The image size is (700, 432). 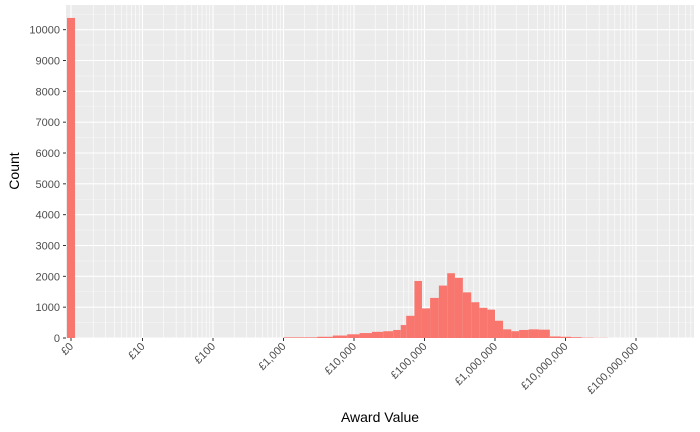 What do you see at coordinates (48, 247) in the screenshot?
I see `y-tick-label: 3000` at bounding box center [48, 247].